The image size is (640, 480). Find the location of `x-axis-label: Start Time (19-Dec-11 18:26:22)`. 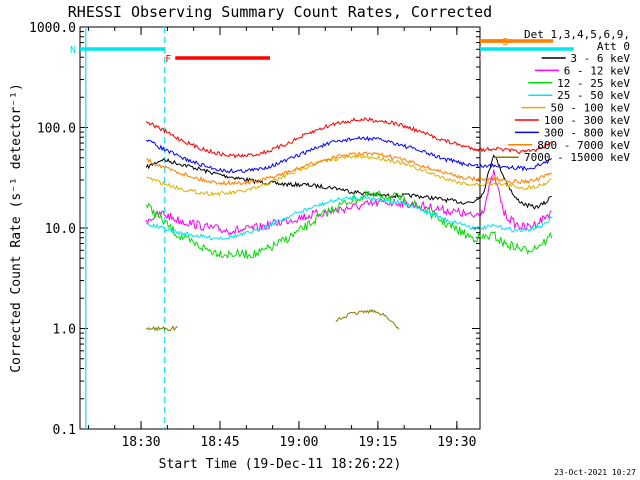

x-axis-label: Start Time (19-Dec-11 18:26:22) is located at coordinates (280, 464).